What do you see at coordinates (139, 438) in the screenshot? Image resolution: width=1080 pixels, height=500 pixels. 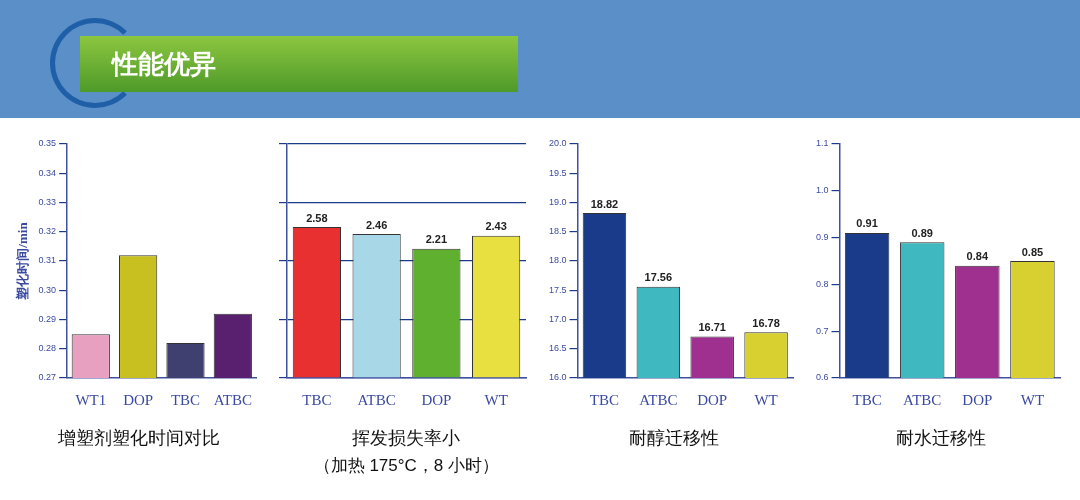 I see `text: 增塑剂塑化时间对比` at bounding box center [139, 438].